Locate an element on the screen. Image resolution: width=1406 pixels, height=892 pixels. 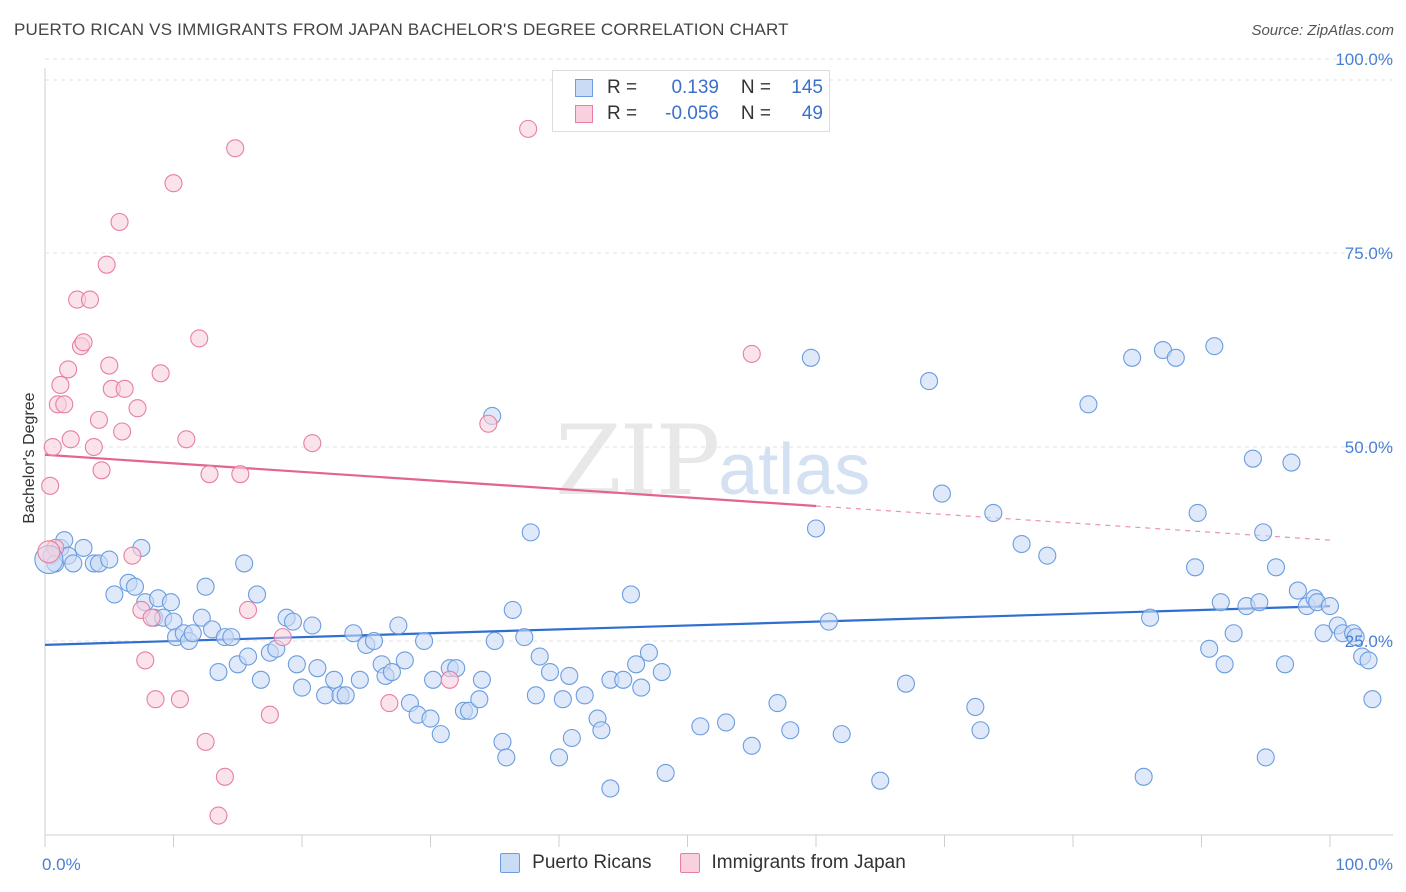
y-tick-label: 25.0% is located at coordinates (1369, 641).